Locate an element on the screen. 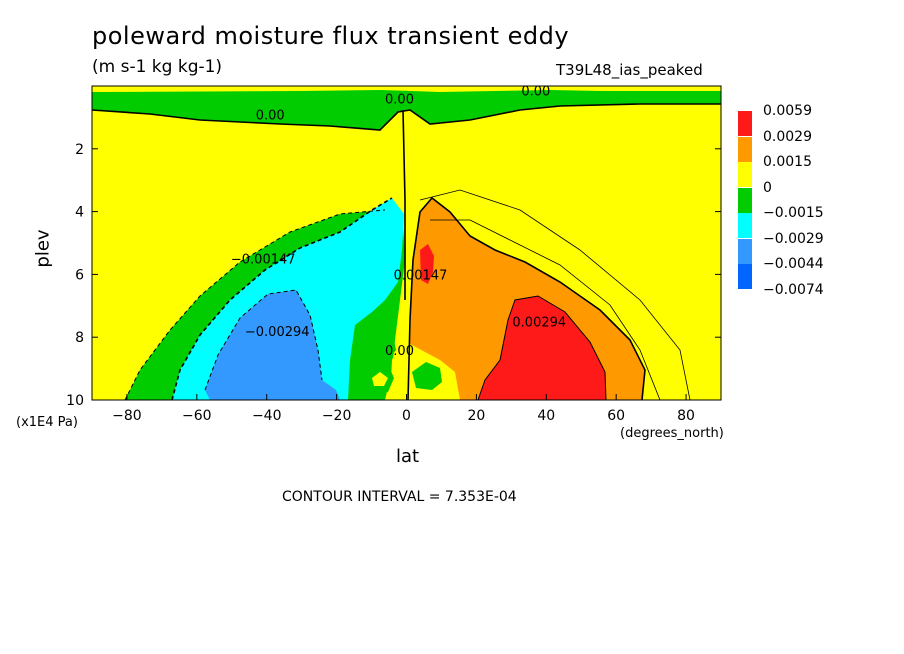 The image size is (904, 654). y-tick-label: 8 is located at coordinates (79, 338).